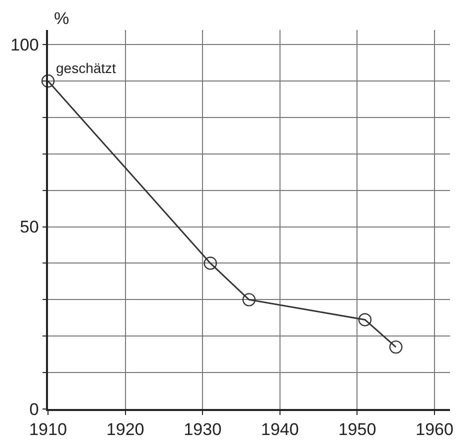 The width and height of the screenshot is (460, 441). Describe the element at coordinates (29, 227) in the screenshot. I see `y-tick-label: 50` at that location.